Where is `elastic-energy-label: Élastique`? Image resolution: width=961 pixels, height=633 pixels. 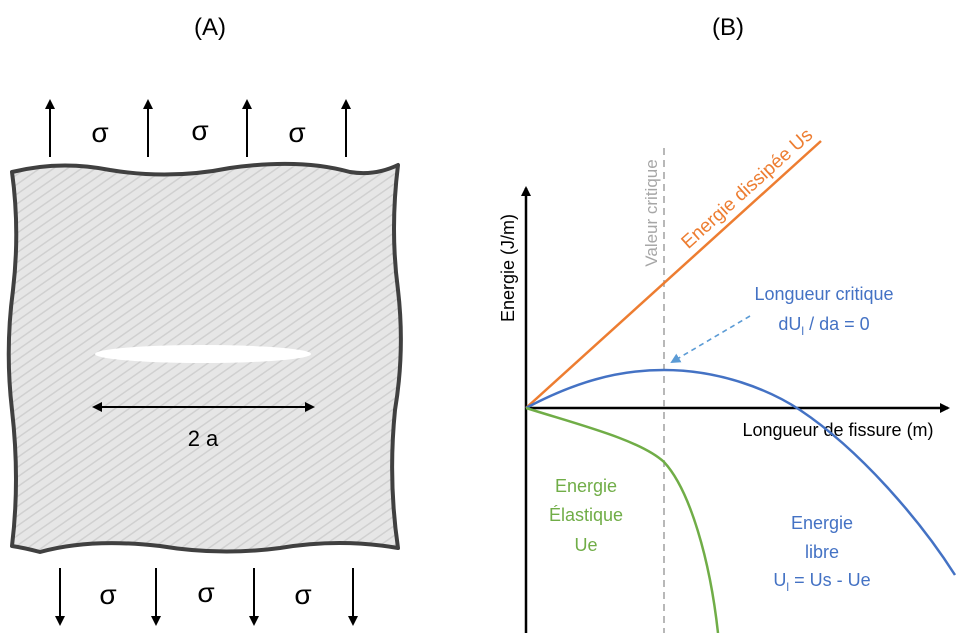 elastic-energy-label: Élastique is located at coordinates (586, 515).